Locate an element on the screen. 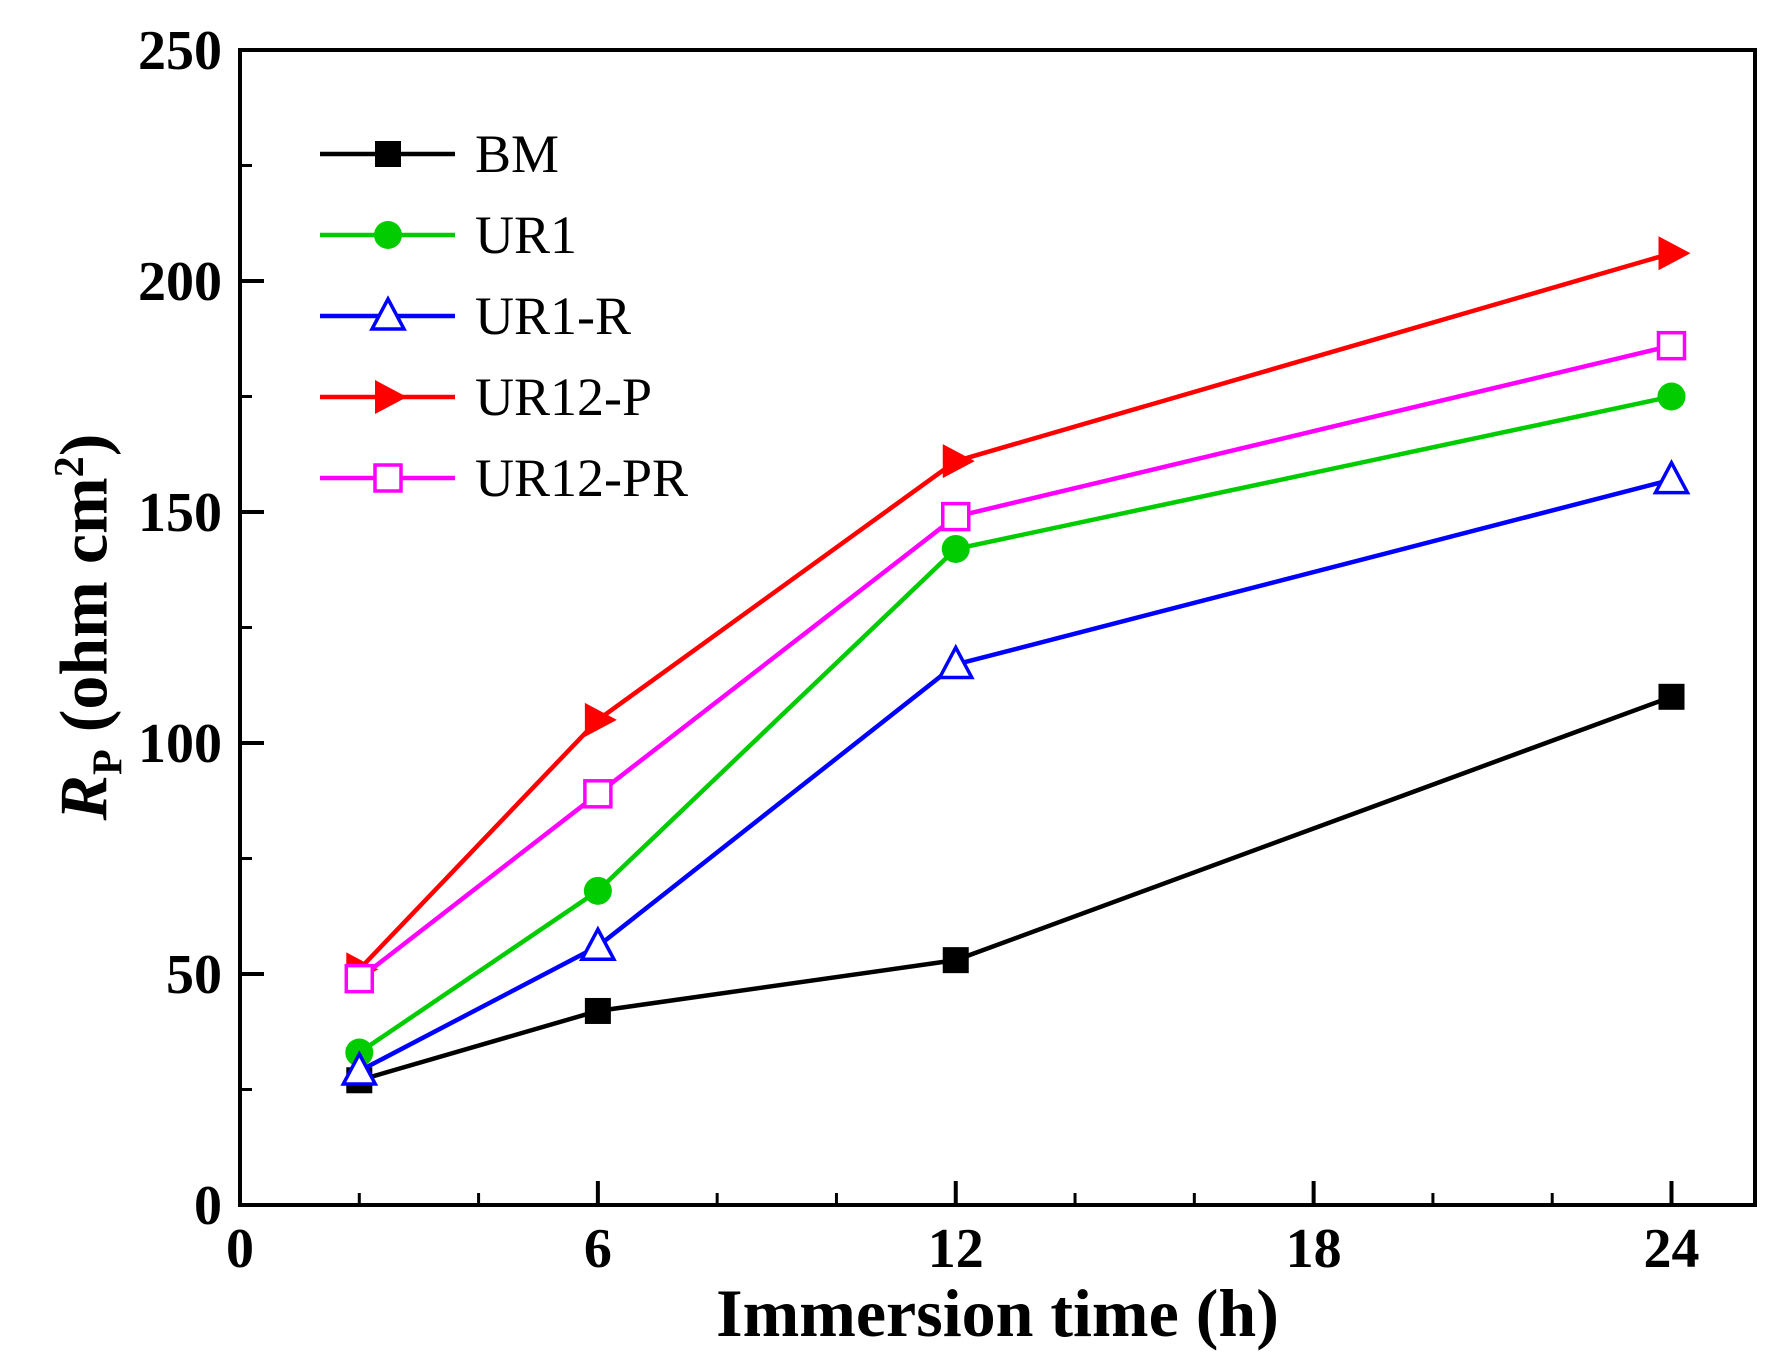  x-tick-label: 0 is located at coordinates (240, 1249).